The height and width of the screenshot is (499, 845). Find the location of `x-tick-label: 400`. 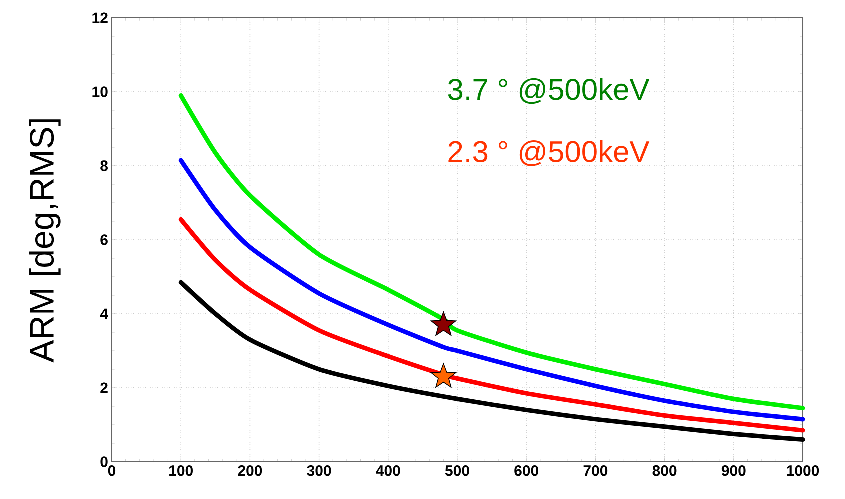

x-tick-label: 400 is located at coordinates (388, 471).